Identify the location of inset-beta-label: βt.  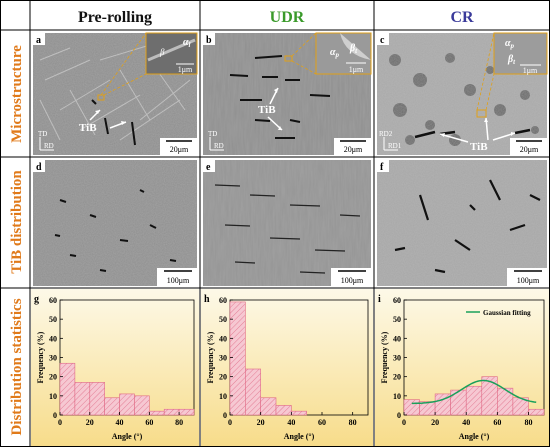
(353, 49).